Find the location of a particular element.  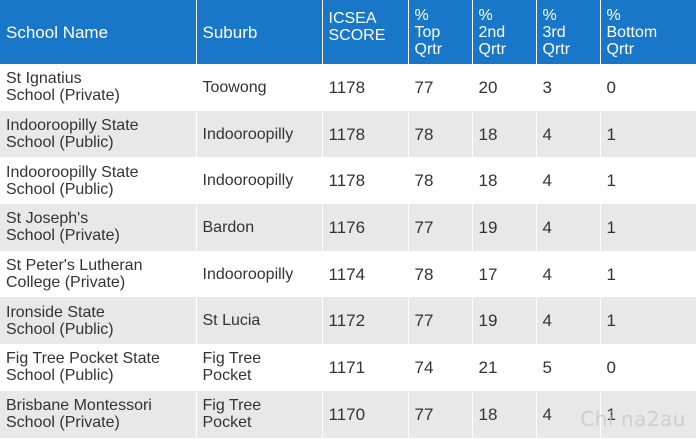

header-icsea-score: ICSEA SCORE is located at coordinates (365, 32).